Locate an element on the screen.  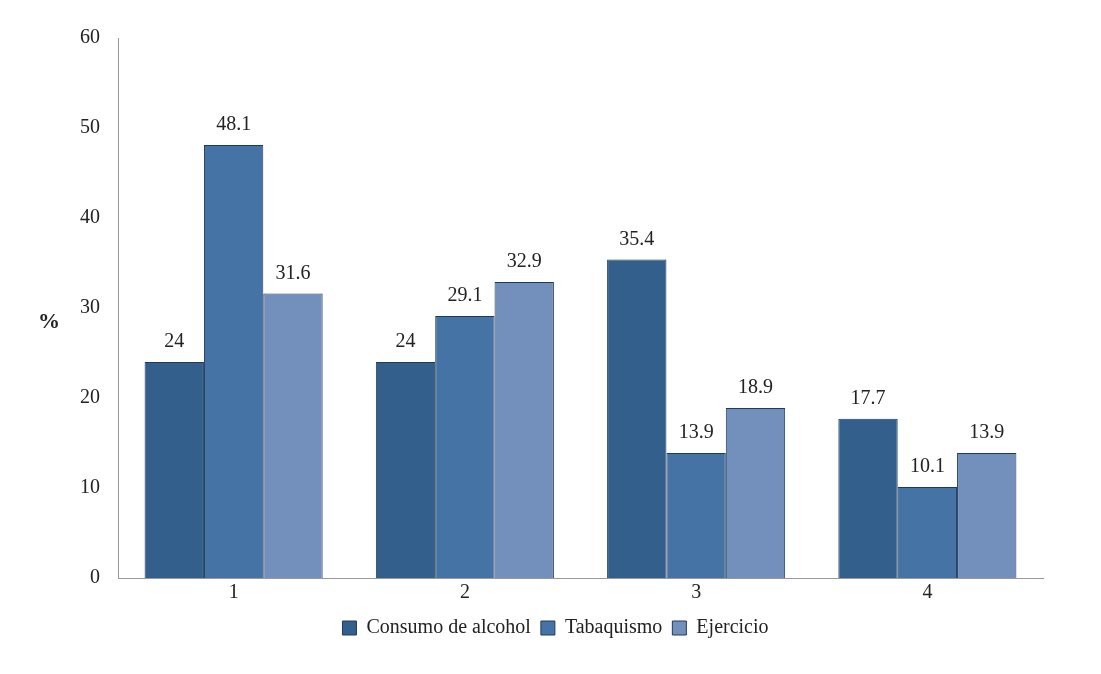
x-tick-label: 2 is located at coordinates (464, 591).